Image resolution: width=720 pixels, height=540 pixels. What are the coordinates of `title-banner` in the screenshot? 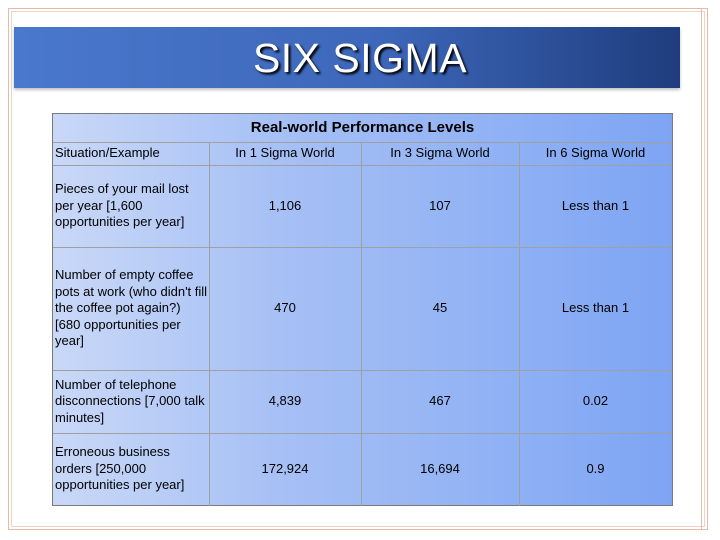 It's located at (347, 57).